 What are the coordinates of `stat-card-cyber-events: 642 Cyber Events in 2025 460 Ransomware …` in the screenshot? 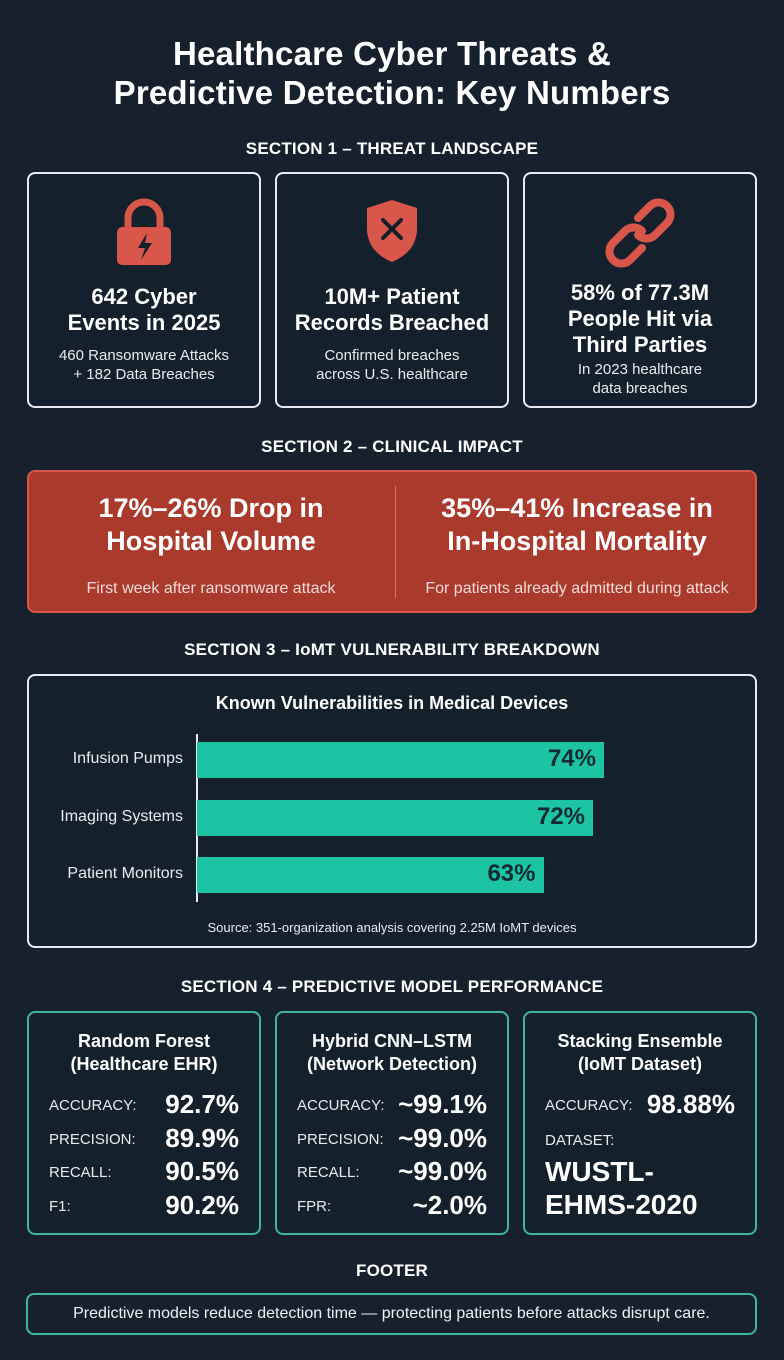 It's located at (144, 290).